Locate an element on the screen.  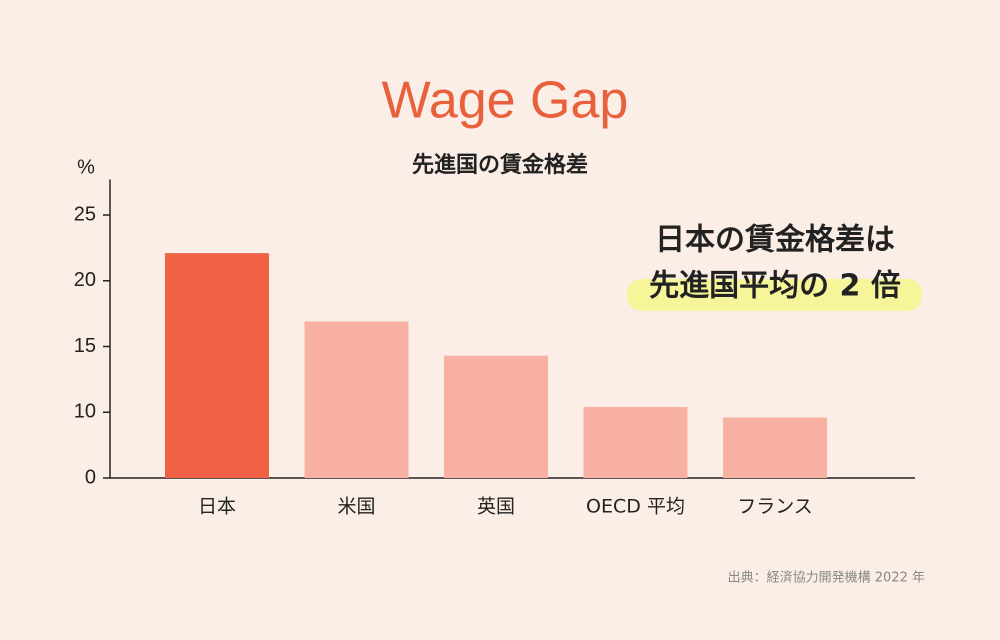
y-tick-label: 0 is located at coordinates (90, 477).